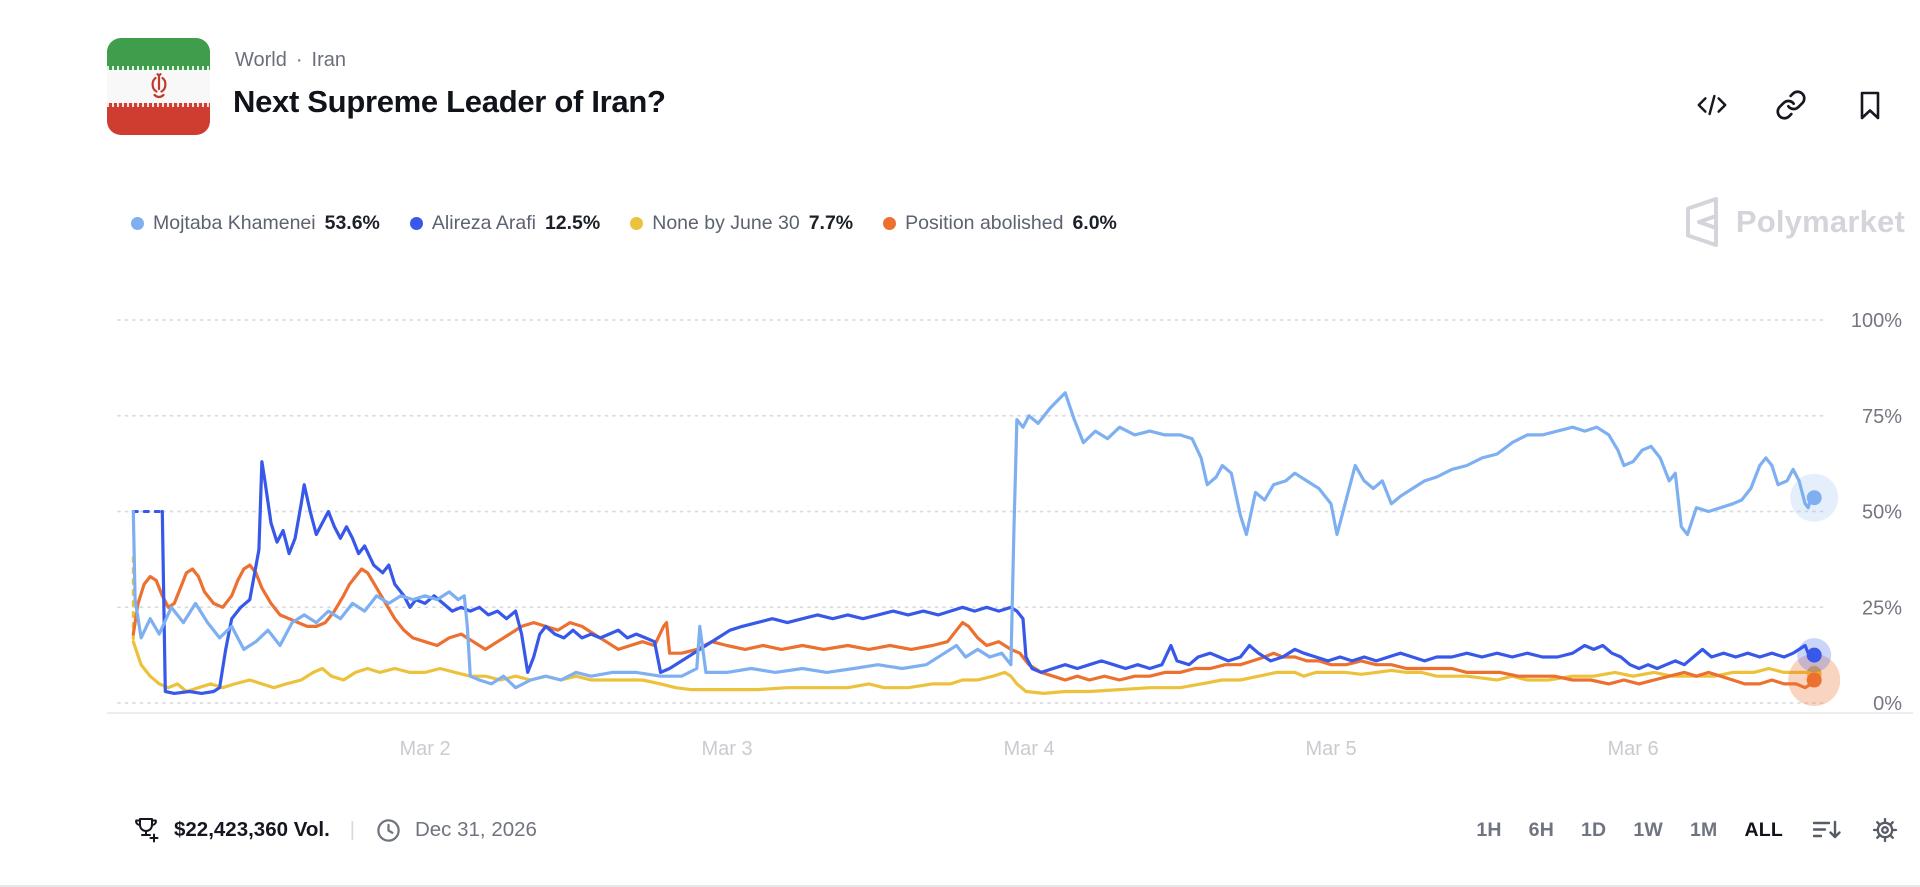  What do you see at coordinates (329, 60) in the screenshot?
I see `breadcrumb-iran: Iran` at bounding box center [329, 60].